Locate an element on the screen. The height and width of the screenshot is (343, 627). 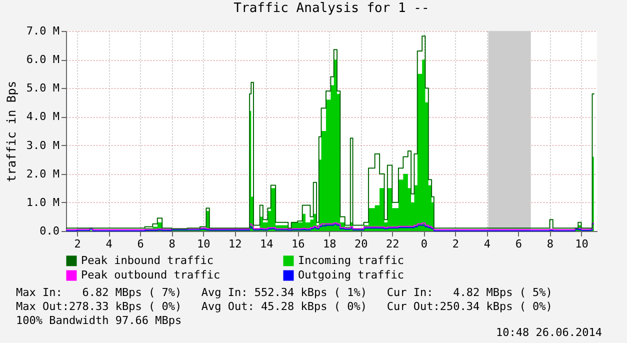
legend-label: Peak outbound traffic is located at coordinates (150, 275).